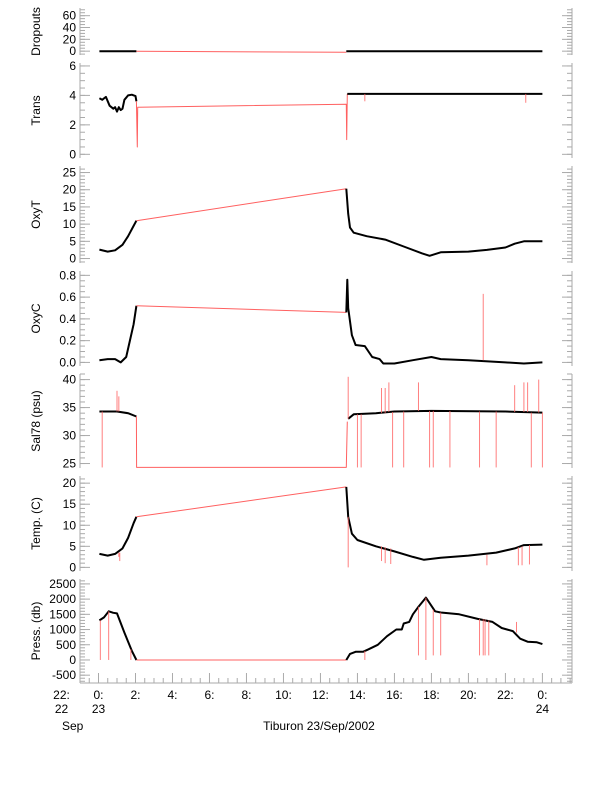  I want to click on y-tick-label: 6, so click(72, 66).